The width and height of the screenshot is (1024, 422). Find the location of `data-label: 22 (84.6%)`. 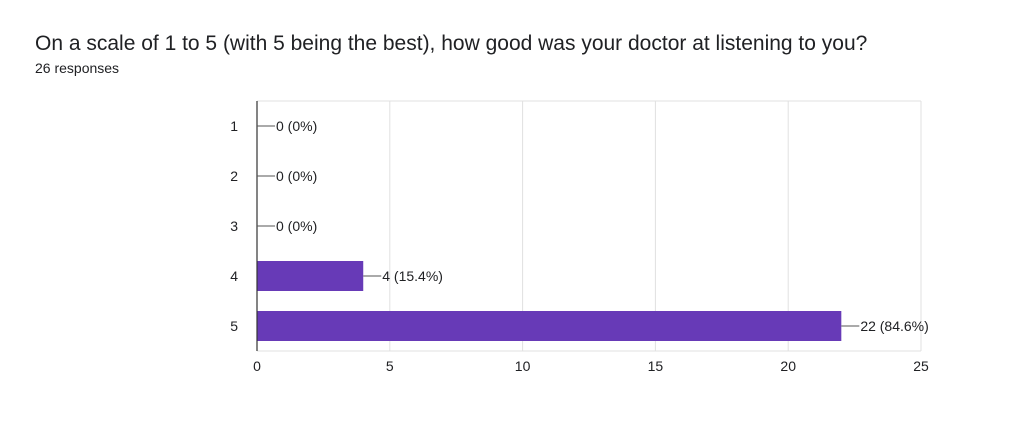

data-label: 22 (84.6%) is located at coordinates (894, 326).